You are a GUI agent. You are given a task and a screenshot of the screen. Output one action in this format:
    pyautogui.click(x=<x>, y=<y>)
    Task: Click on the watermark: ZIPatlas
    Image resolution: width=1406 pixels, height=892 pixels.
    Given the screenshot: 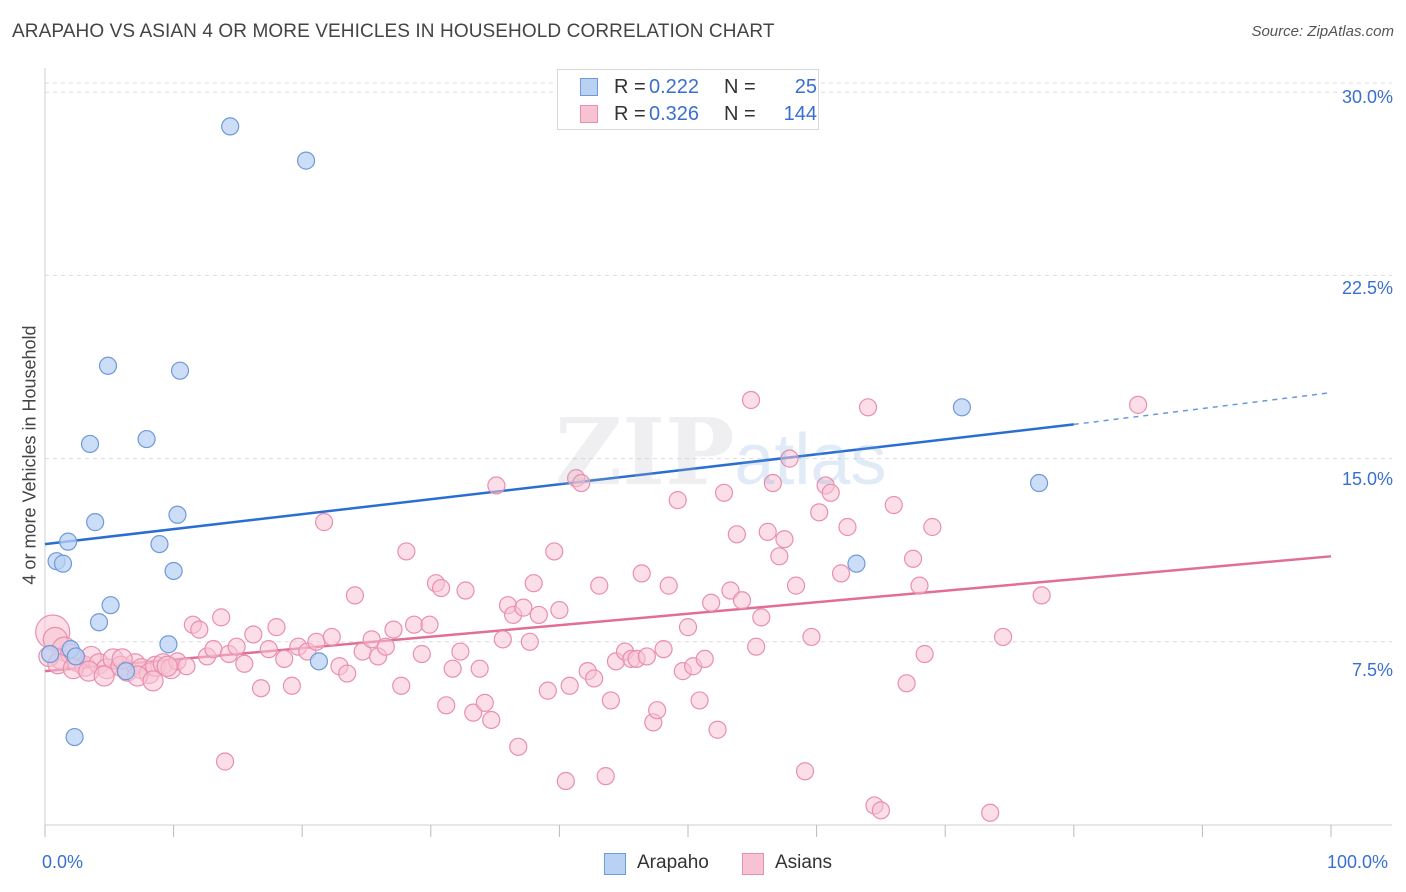 What is the action you would take?
    pyautogui.click(x=720, y=452)
    